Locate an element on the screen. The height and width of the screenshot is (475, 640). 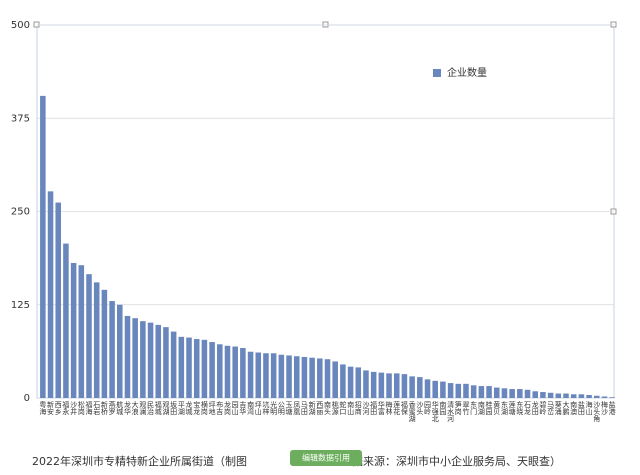
x-tick-label: 石龙 is located at coordinates (528, 408).